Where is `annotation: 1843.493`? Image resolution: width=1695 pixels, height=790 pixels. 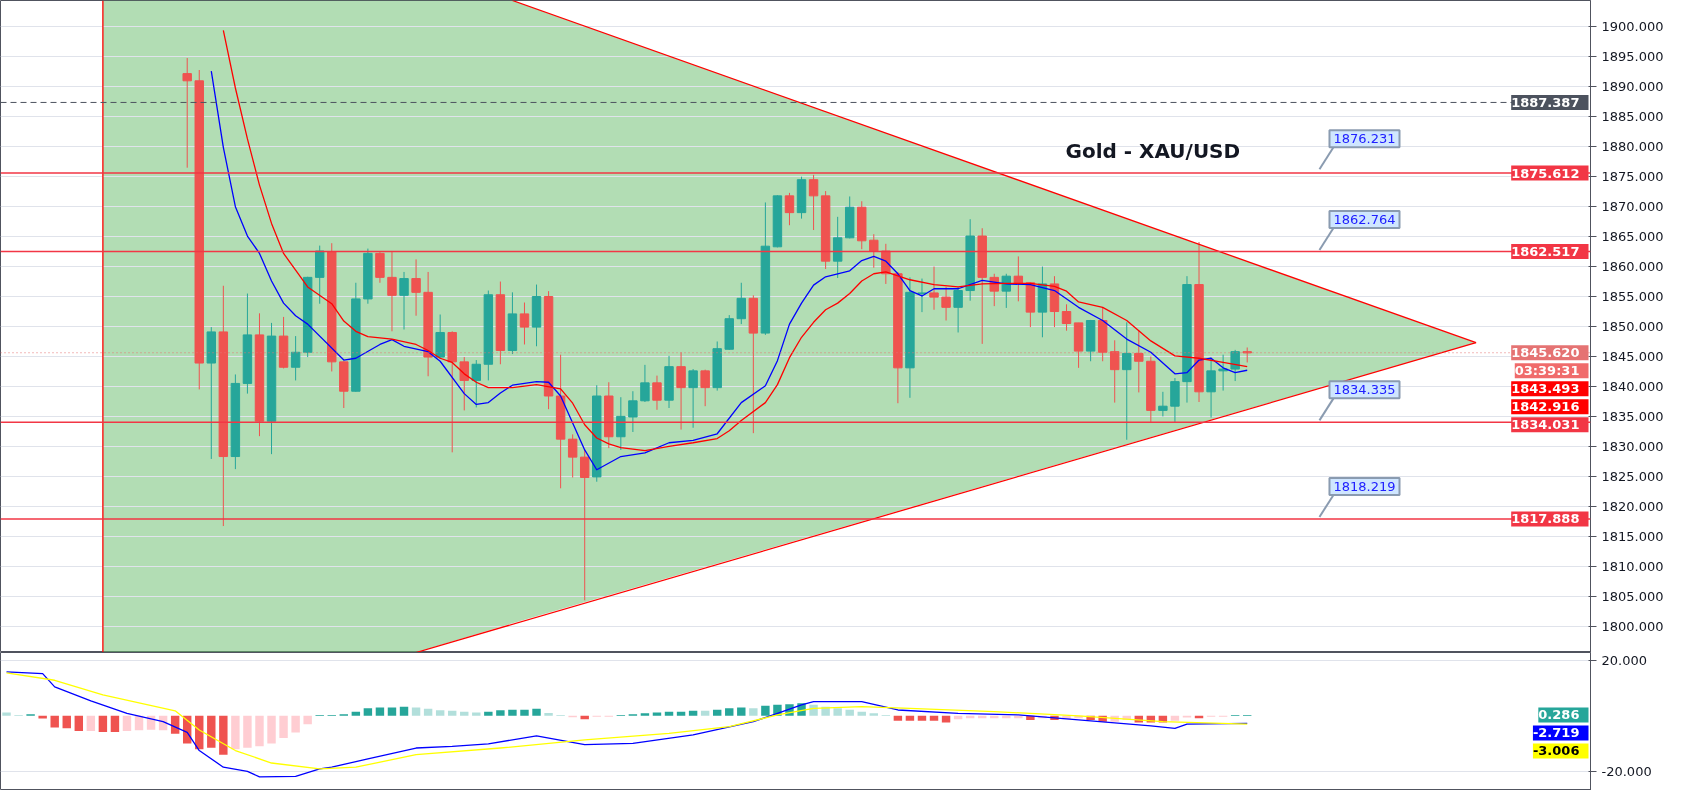 annotation: 1843.493 is located at coordinates (1545, 389).